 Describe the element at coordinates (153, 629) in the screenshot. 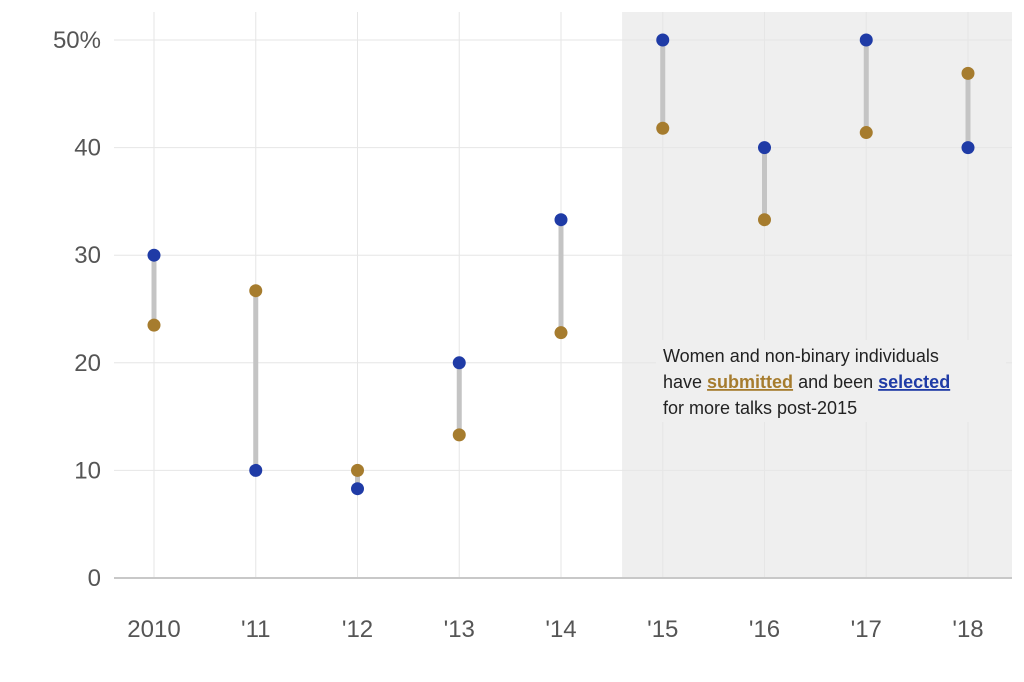

I see `x-tick-label: 2010` at that location.